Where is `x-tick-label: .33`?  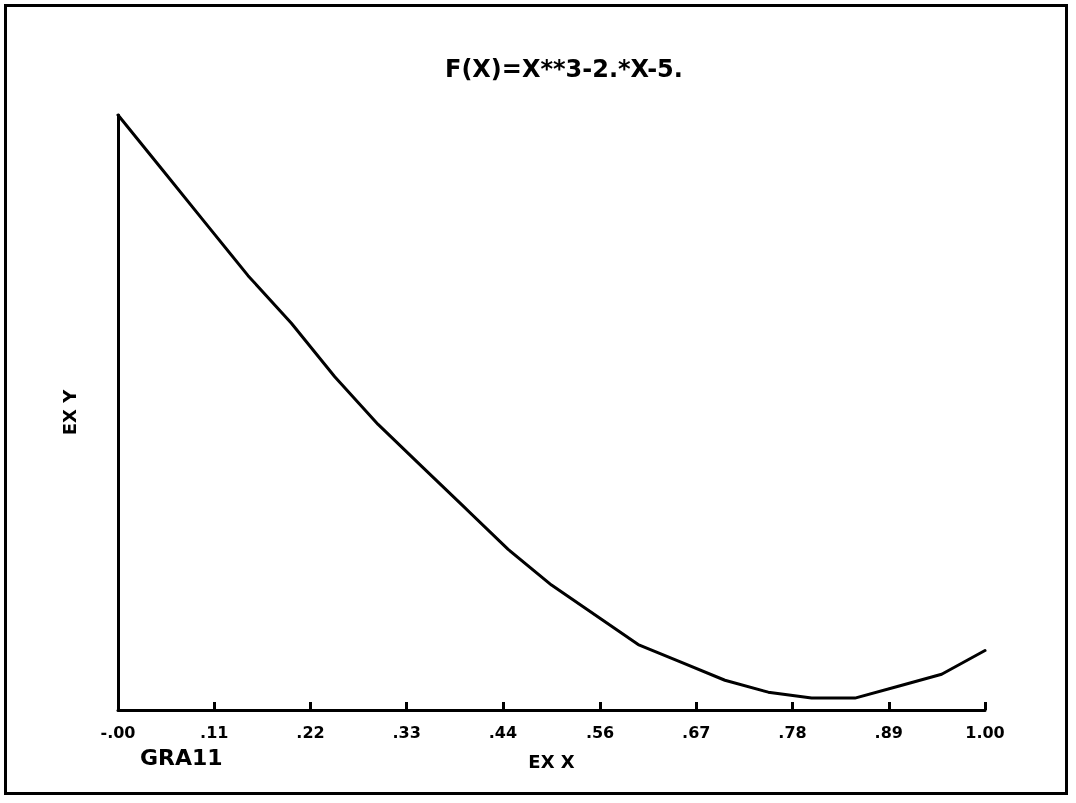 x-tick-label: .33 is located at coordinates (406, 732).